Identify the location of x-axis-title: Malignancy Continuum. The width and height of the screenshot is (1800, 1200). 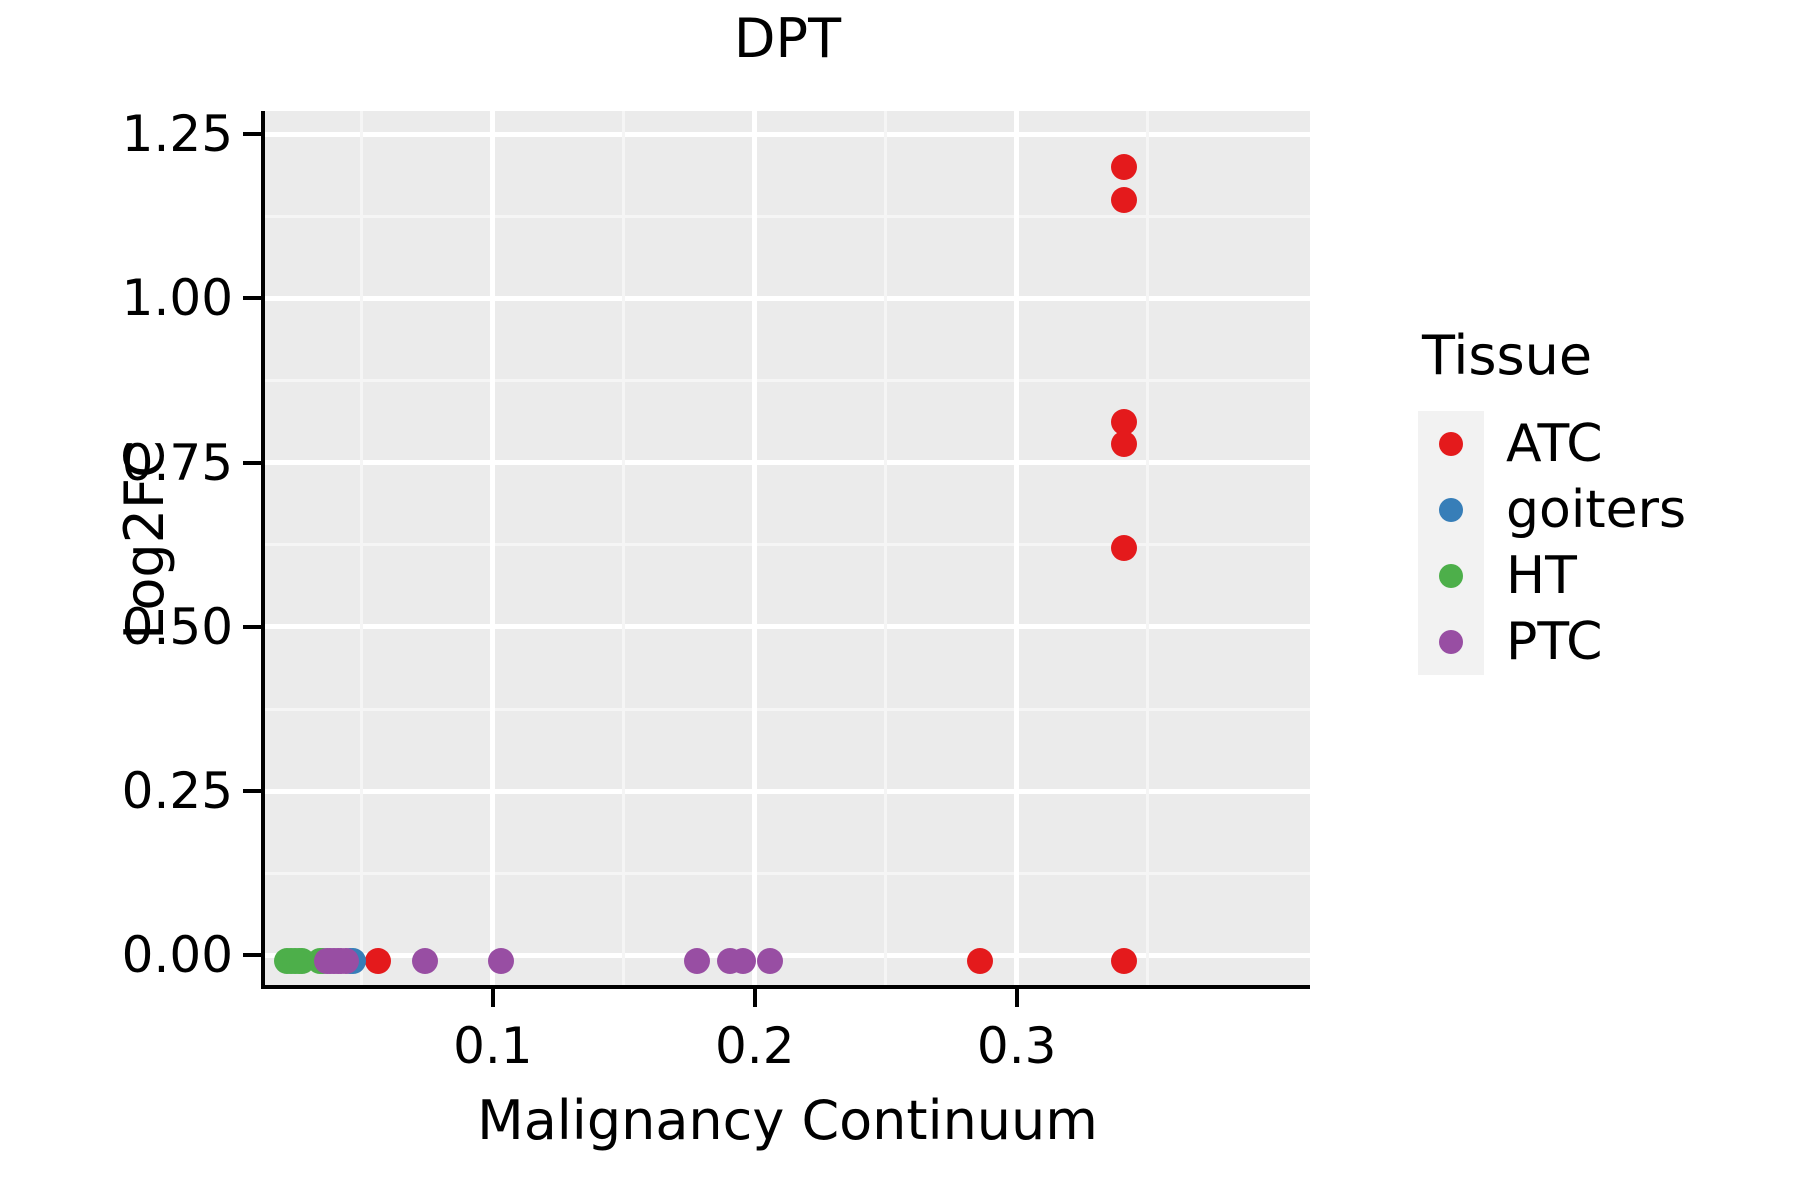
(787, 1120).